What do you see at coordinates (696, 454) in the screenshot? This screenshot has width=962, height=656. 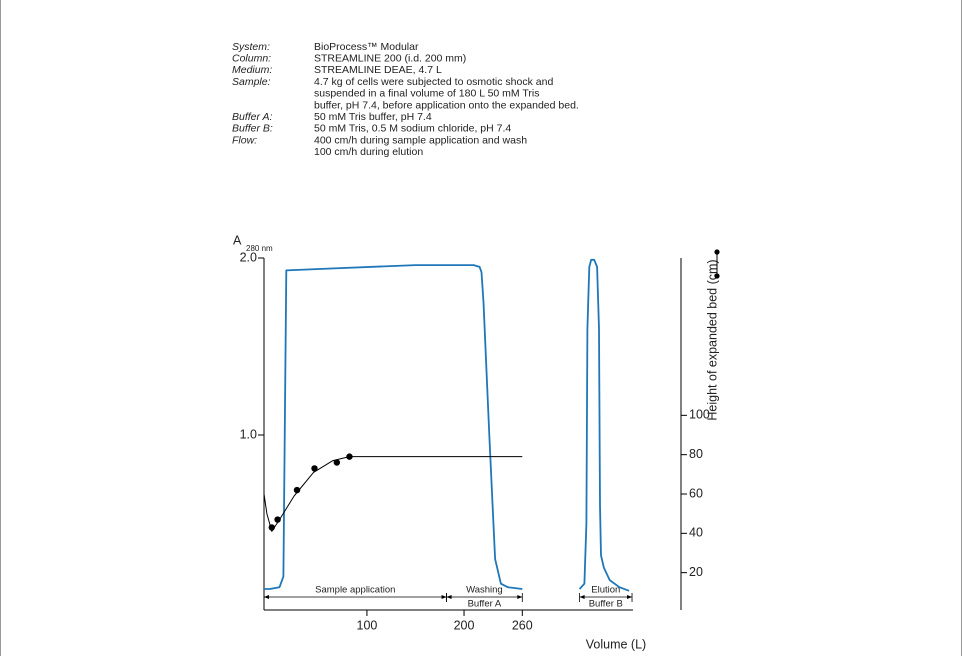 I see `y2-tick-label: 80` at bounding box center [696, 454].